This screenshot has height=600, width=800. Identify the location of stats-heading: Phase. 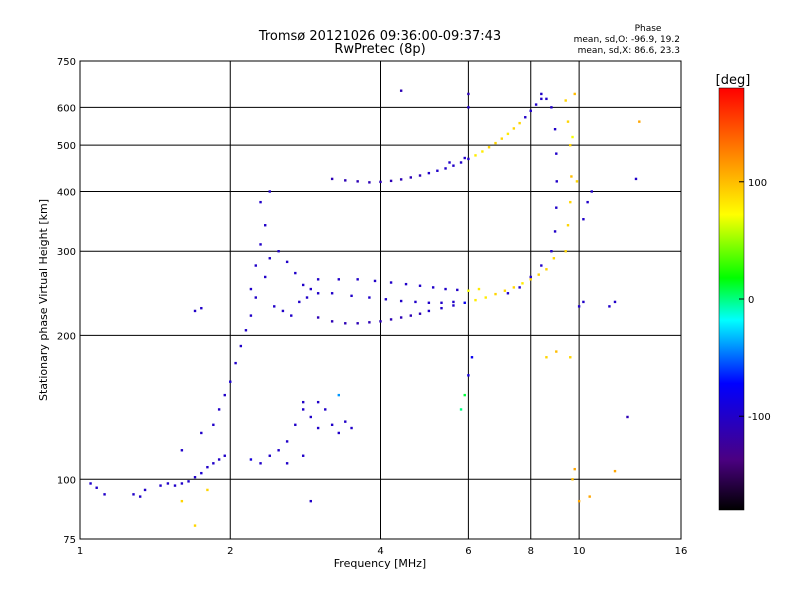
(648, 29).